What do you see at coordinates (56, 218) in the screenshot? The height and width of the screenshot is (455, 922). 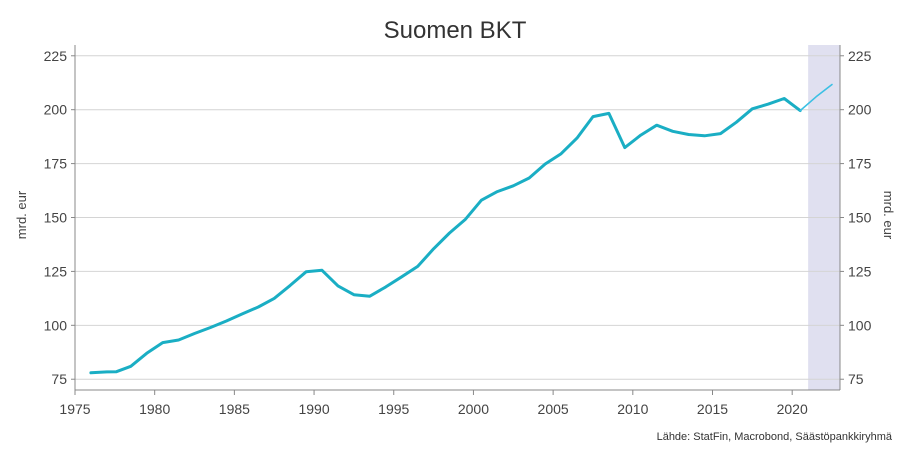 I see `y-tick-left-150: 150` at bounding box center [56, 218].